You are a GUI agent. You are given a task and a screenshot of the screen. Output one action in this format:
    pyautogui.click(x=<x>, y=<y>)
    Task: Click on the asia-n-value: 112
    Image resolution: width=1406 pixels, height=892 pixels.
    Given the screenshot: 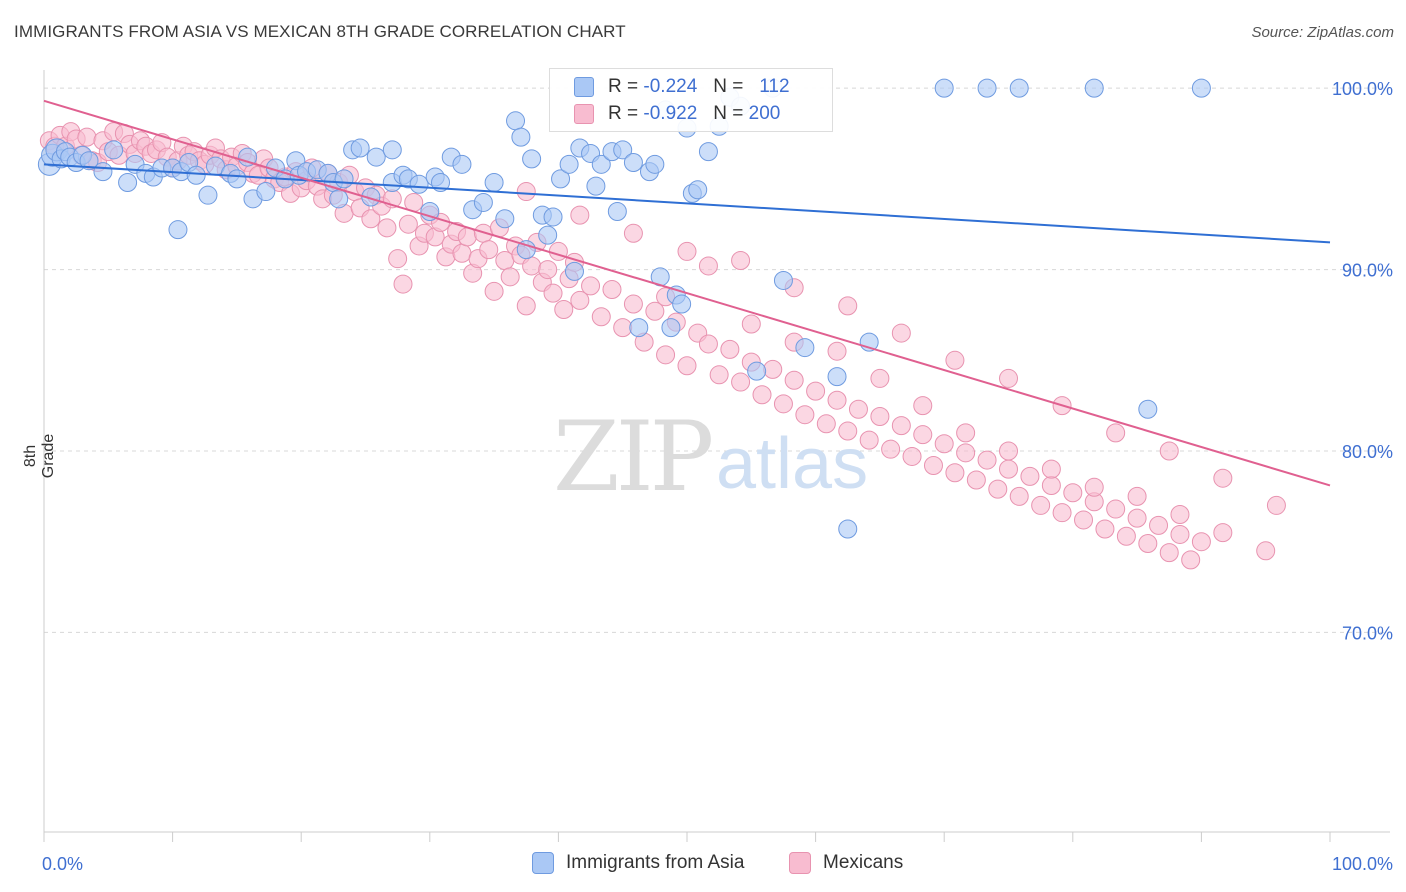 What is the action you would take?
    pyautogui.click(x=774, y=86)
    